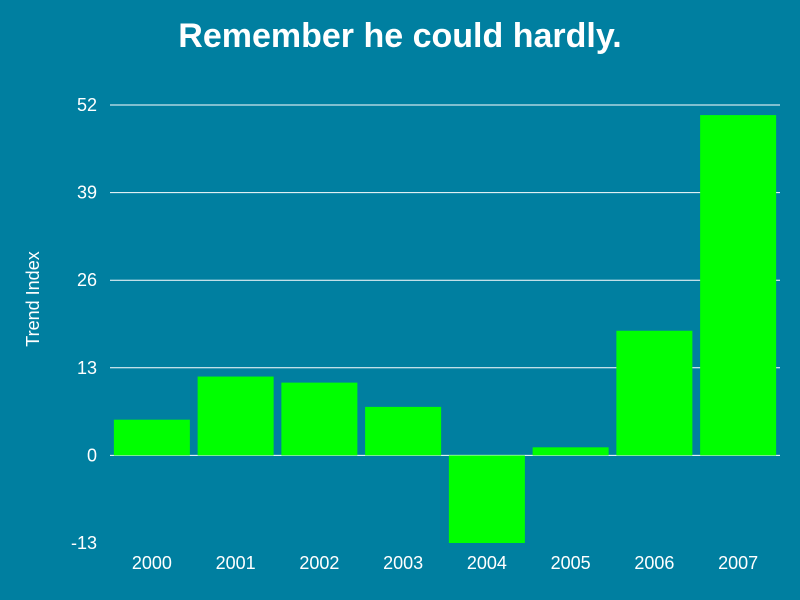  I want to click on x-tick-label: 2004, so click(487, 563).